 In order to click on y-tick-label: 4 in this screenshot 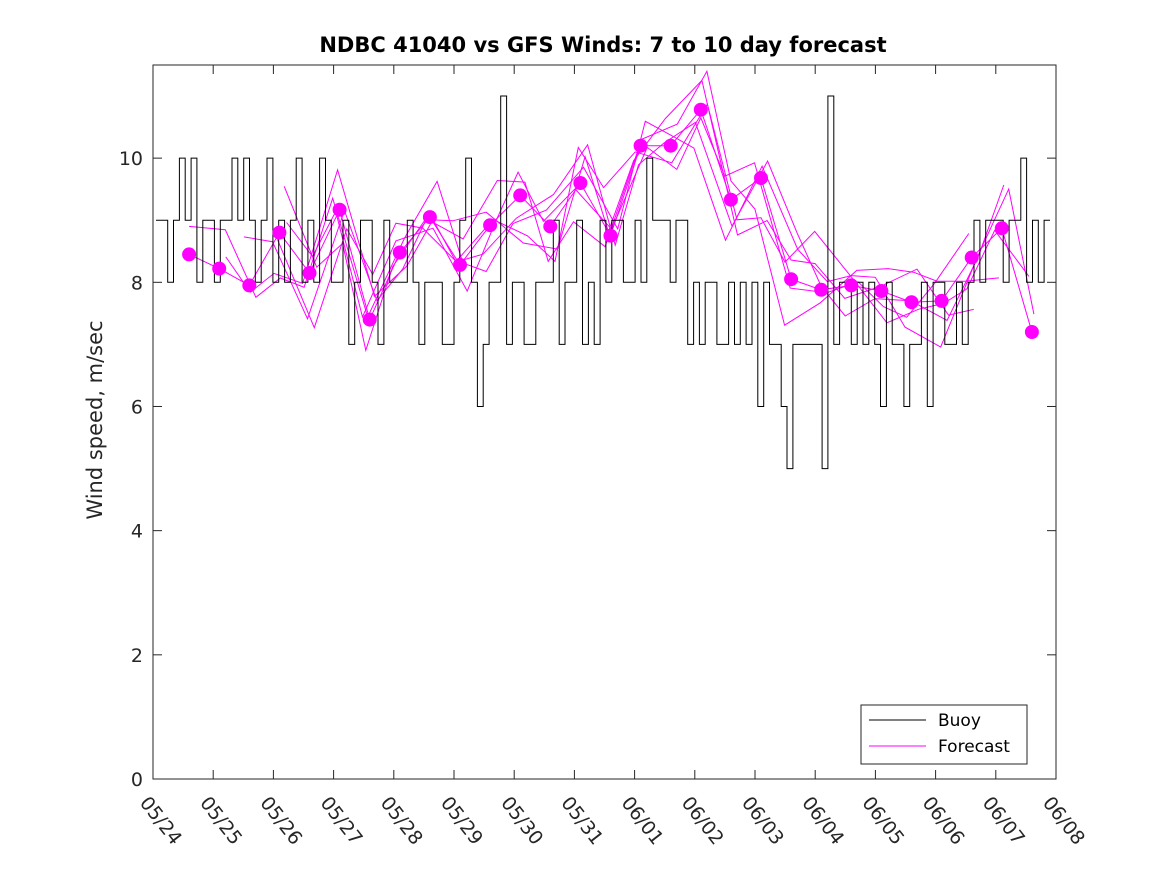, I will do `click(137, 532)`.